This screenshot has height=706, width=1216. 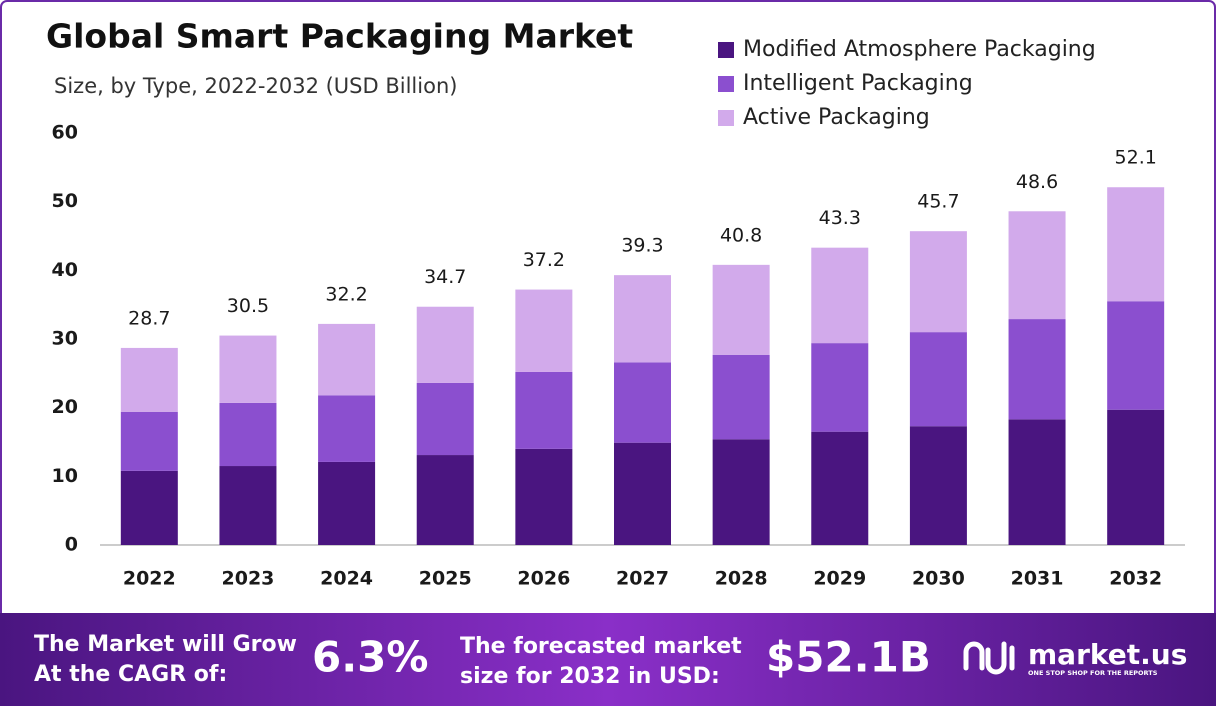 I want to click on legend-label: Intelligent Packaging, so click(x=858, y=83).